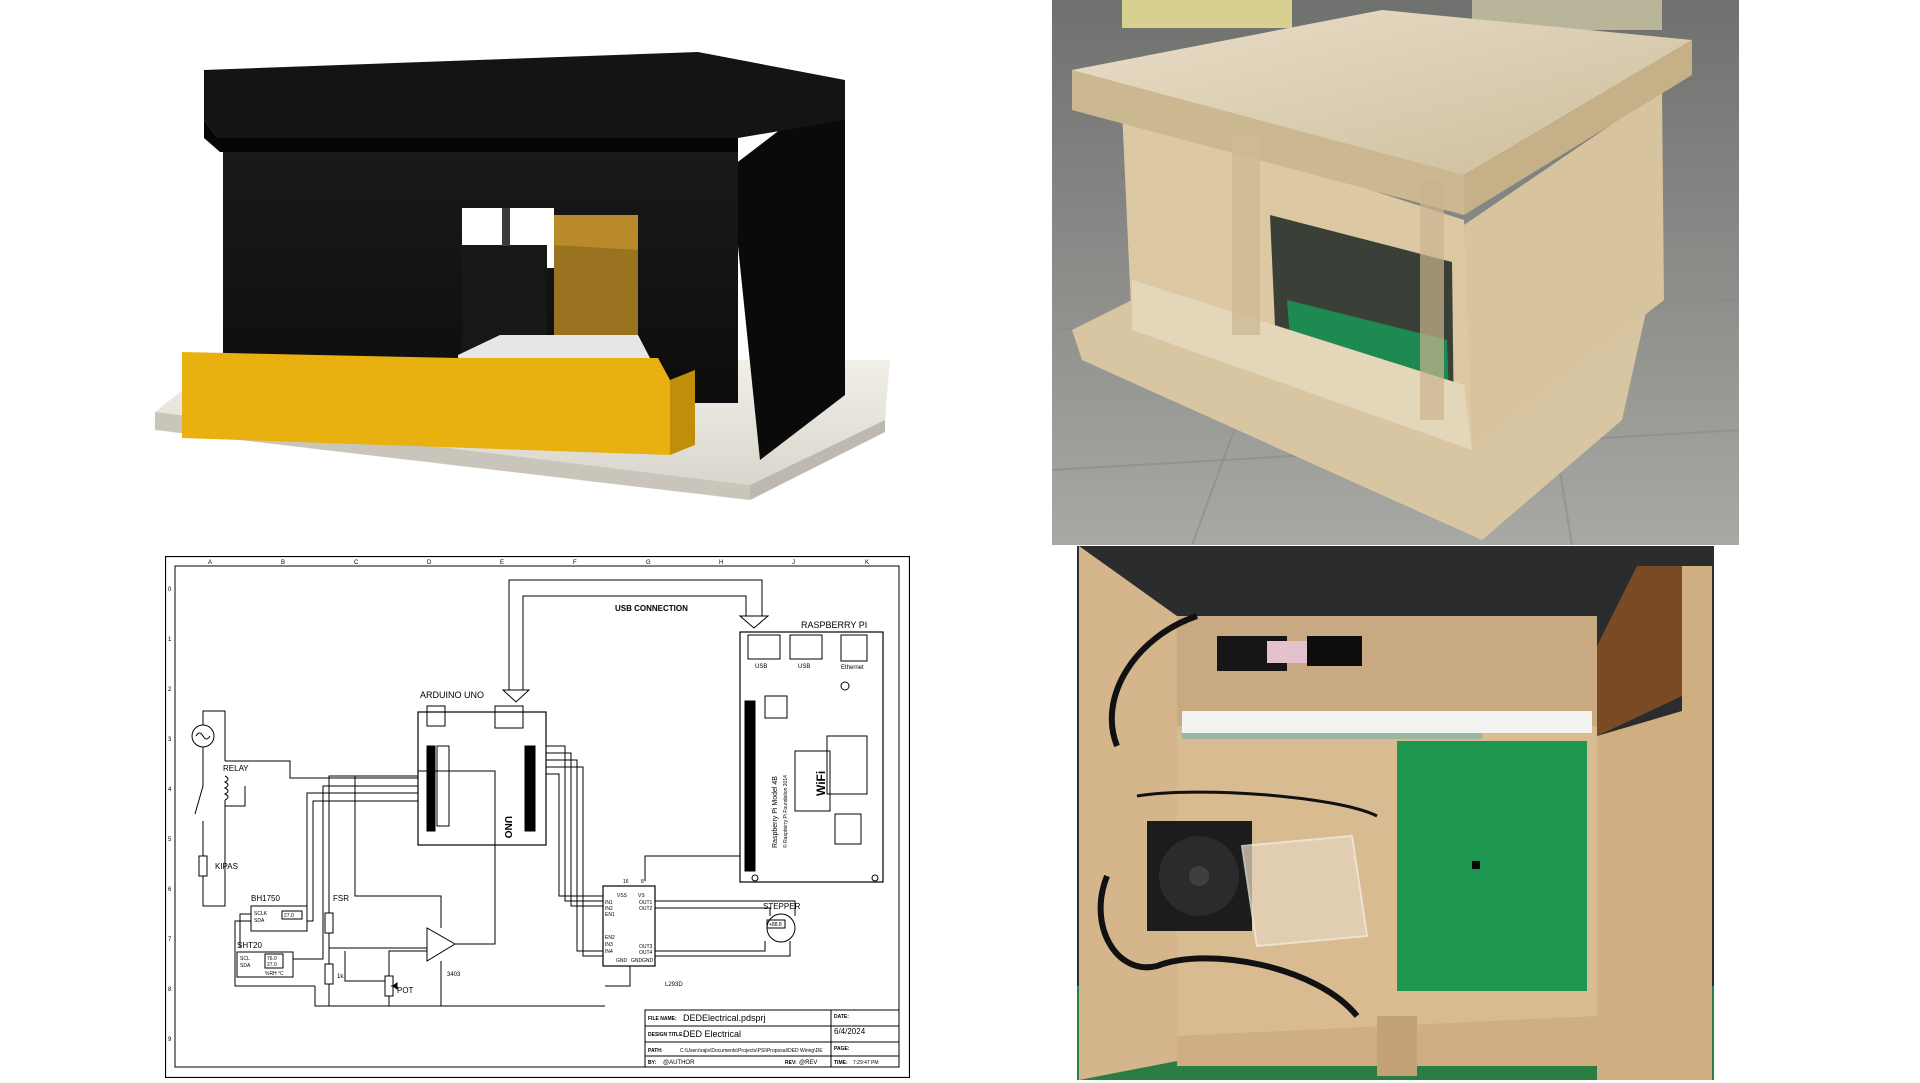 This screenshot has width=1920, height=1083. Describe the element at coordinates (212, 856) in the screenshot. I see `fan-kipas` at that location.